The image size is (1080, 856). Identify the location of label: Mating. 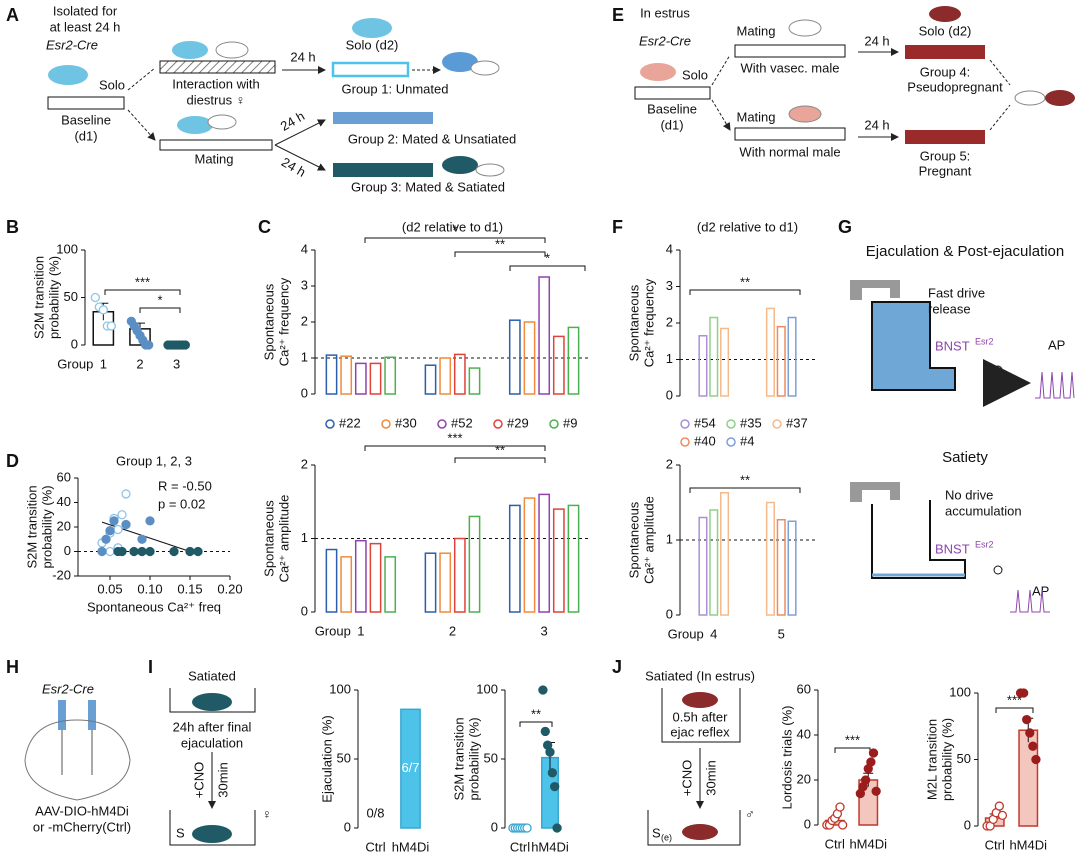
(213, 158).